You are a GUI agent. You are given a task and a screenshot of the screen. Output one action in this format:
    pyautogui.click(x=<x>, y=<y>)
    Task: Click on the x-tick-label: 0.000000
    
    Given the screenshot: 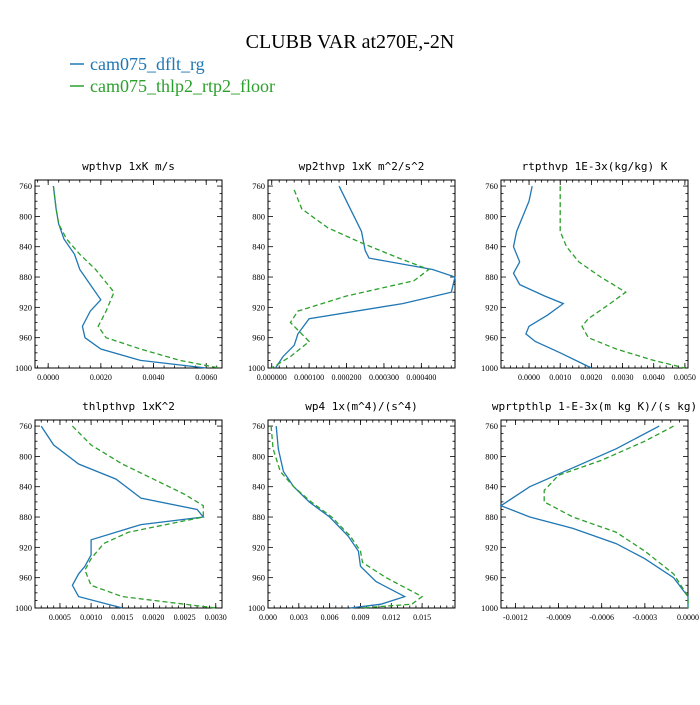 What is the action you would take?
    pyautogui.click(x=272, y=377)
    